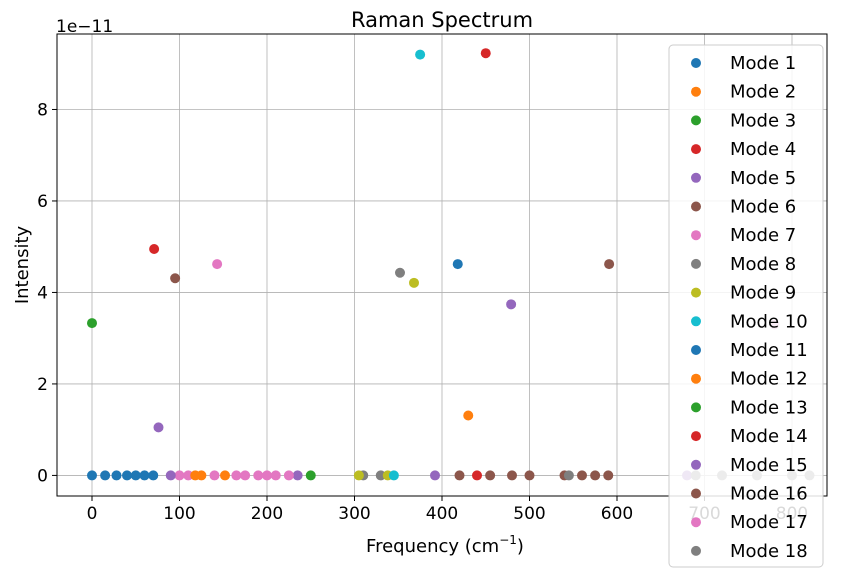 The height and width of the screenshot is (578, 841). Describe the element at coordinates (520, 546) in the screenshot. I see `x-axis-label-end: )` at that location.